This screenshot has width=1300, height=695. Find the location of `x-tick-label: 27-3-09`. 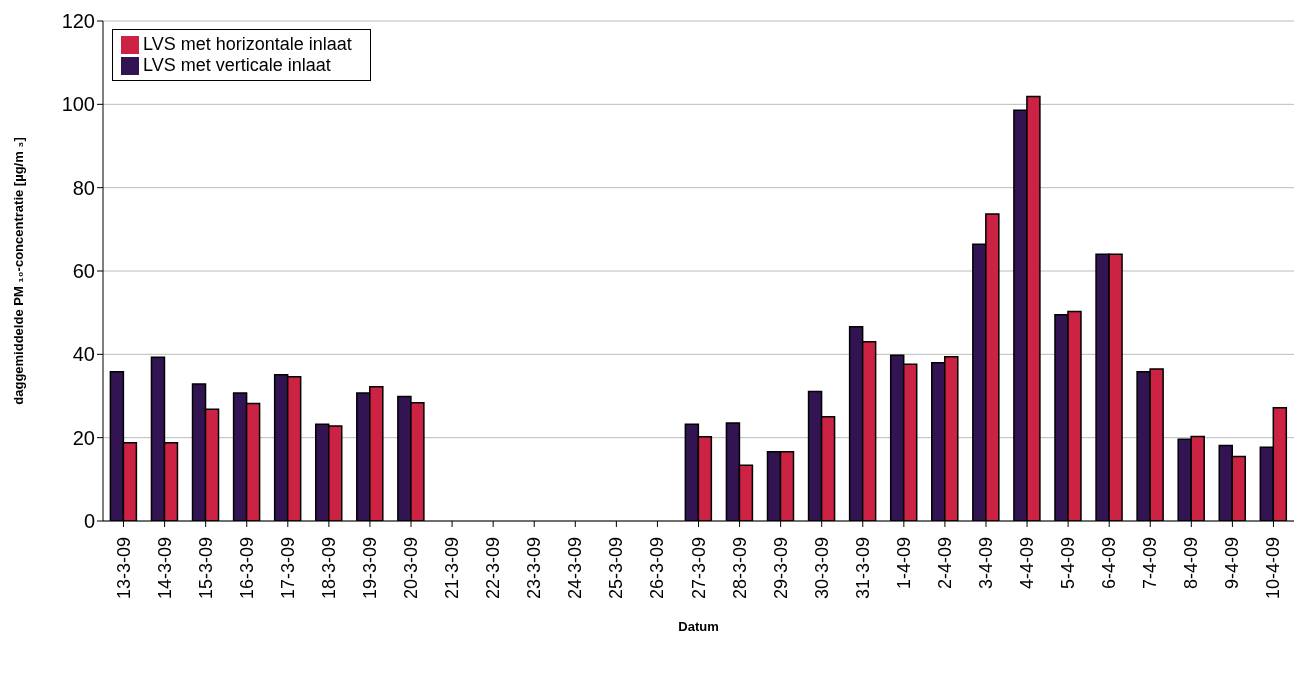

x-tick-label: 27-3-09 is located at coordinates (698, 568).